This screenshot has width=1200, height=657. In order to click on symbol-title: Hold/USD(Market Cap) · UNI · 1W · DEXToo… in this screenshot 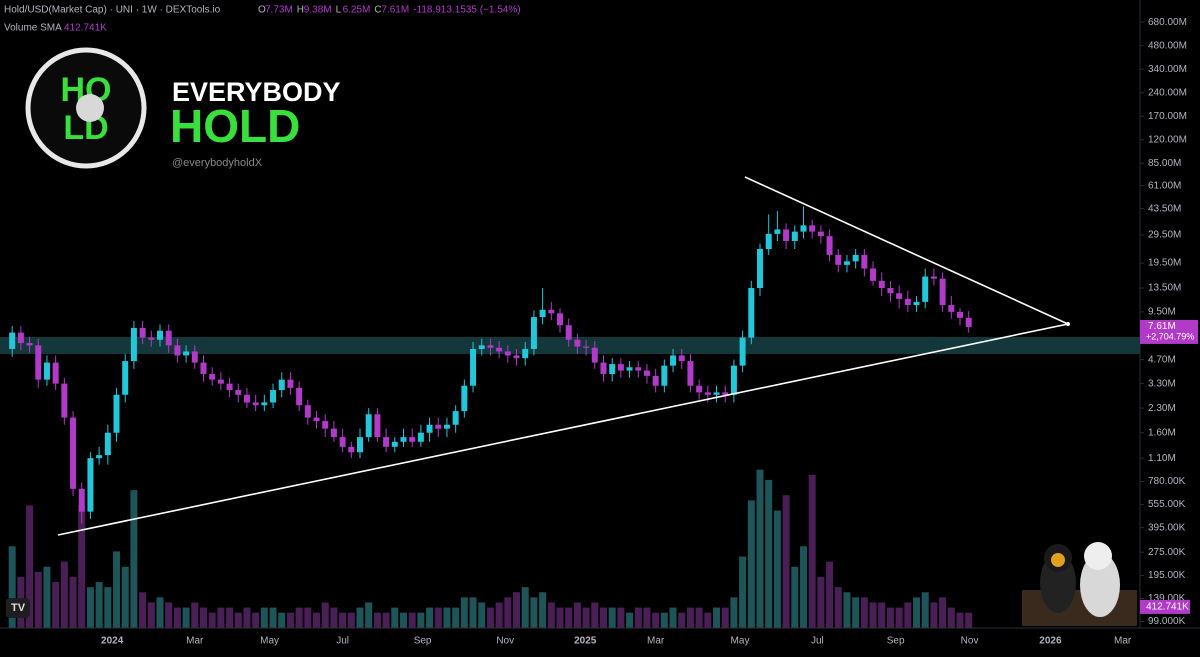, I will do `click(112, 10)`.